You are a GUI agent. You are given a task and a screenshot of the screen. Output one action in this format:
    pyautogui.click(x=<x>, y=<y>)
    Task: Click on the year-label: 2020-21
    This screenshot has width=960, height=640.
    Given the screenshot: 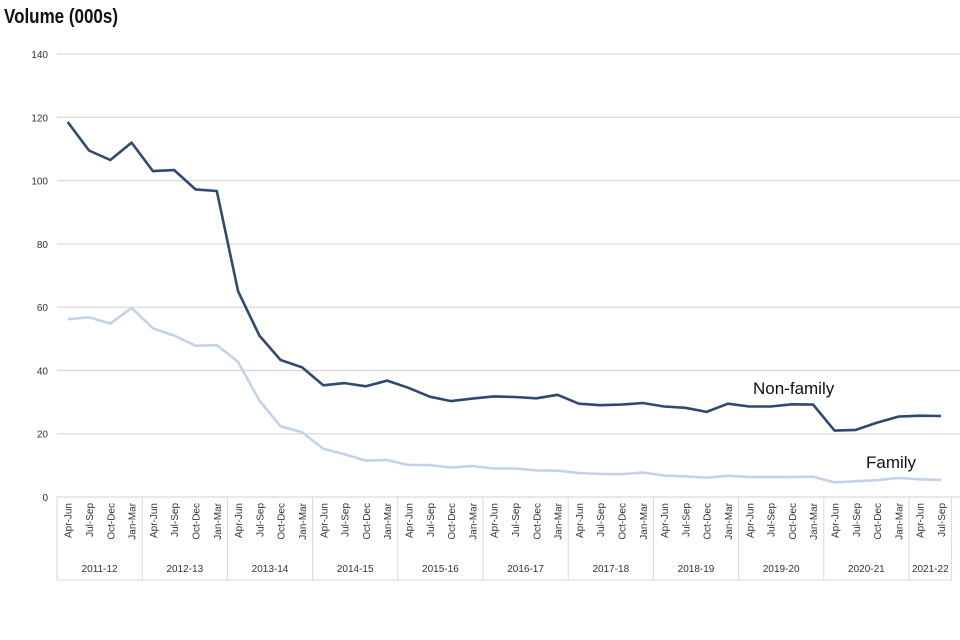 What is the action you would take?
    pyautogui.click(x=866, y=569)
    